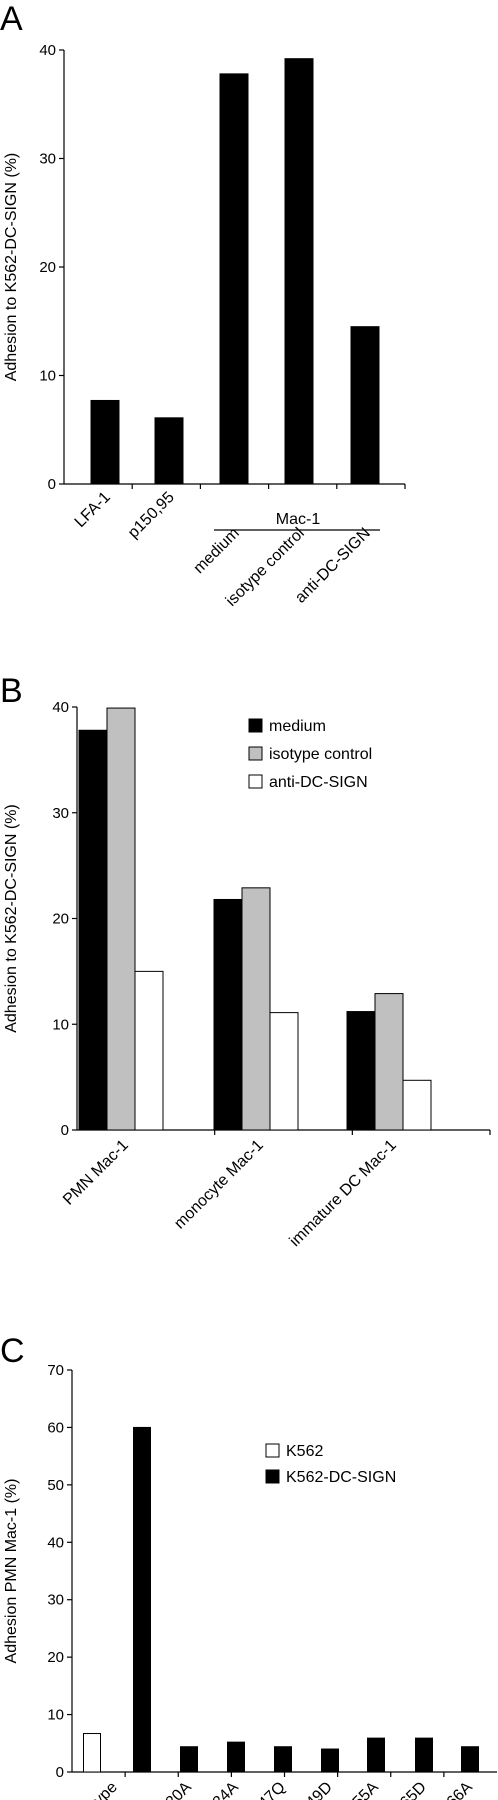  Describe the element at coordinates (452, 1789) in the screenshot. I see `category-label: D366A` at that location.